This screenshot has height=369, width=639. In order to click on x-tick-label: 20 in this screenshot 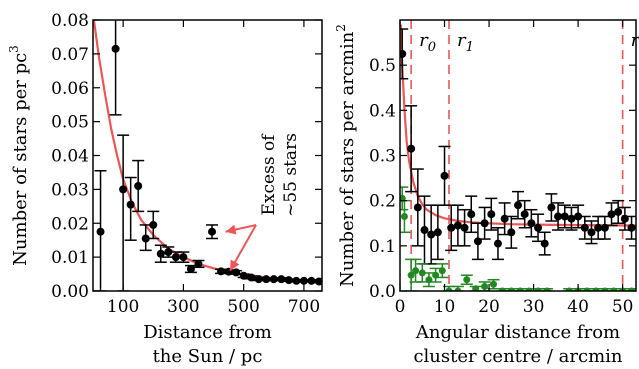, I will do `click(489, 307)`.